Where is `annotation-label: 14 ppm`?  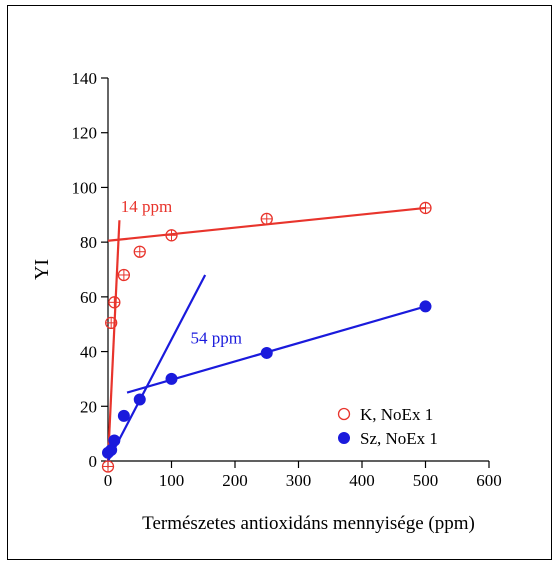
annotation-label: 14 ppm is located at coordinates (146, 206).